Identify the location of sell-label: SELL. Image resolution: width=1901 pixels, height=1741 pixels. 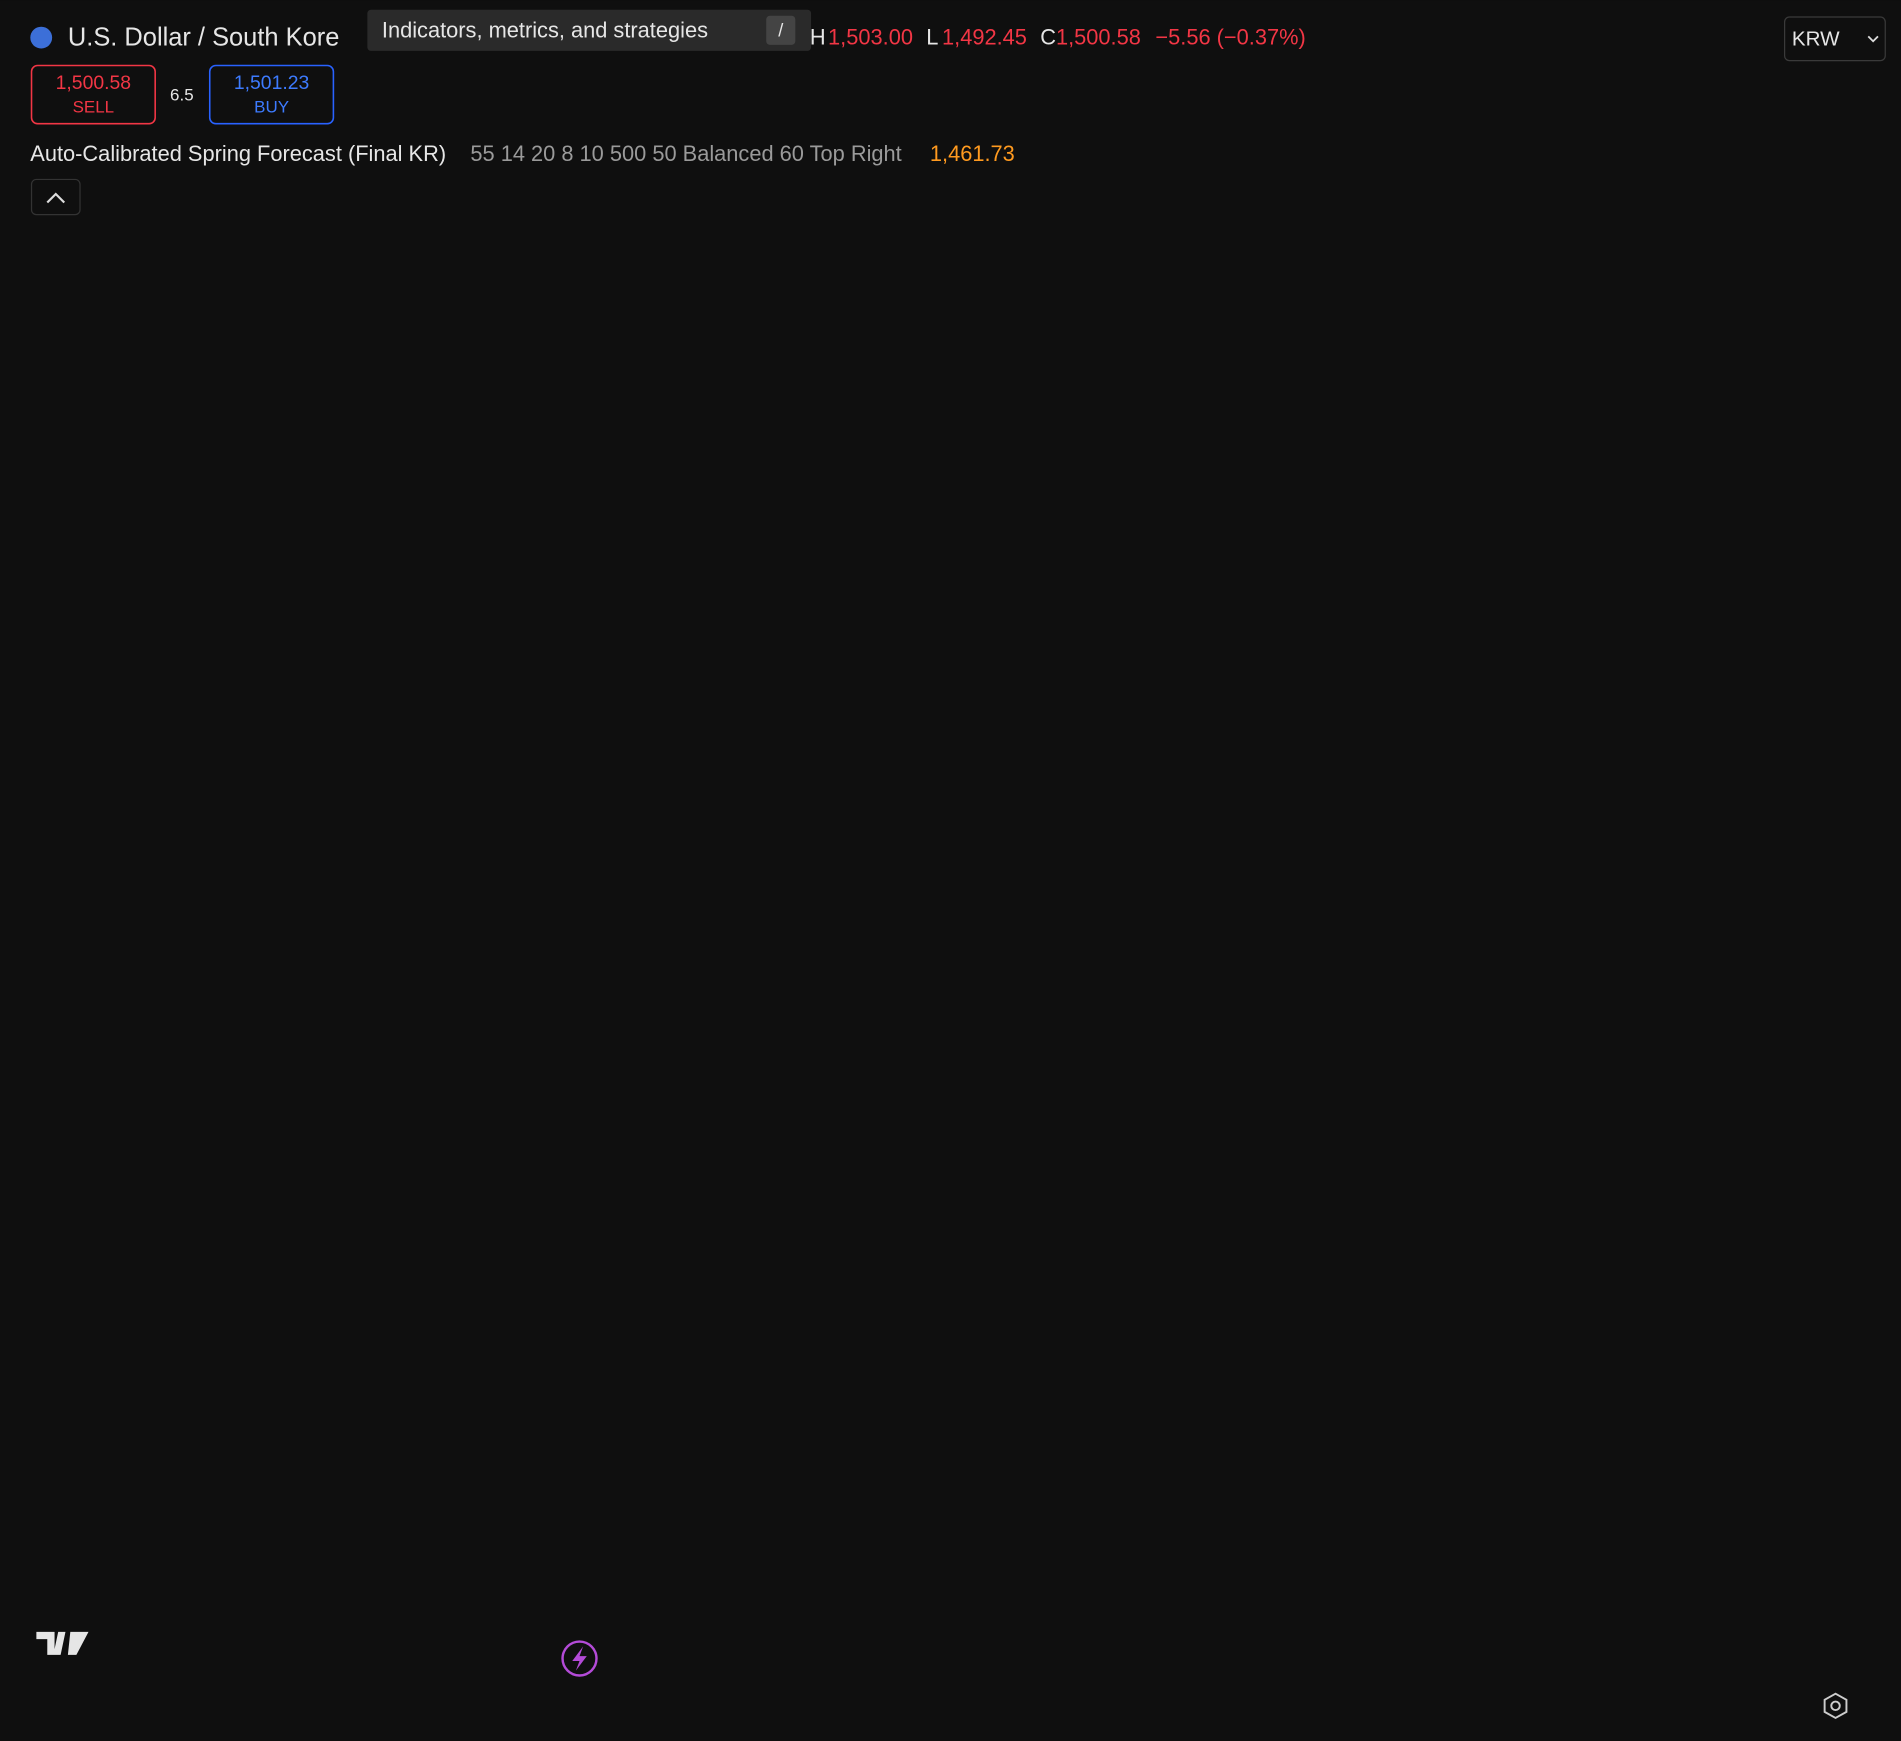
(94, 106).